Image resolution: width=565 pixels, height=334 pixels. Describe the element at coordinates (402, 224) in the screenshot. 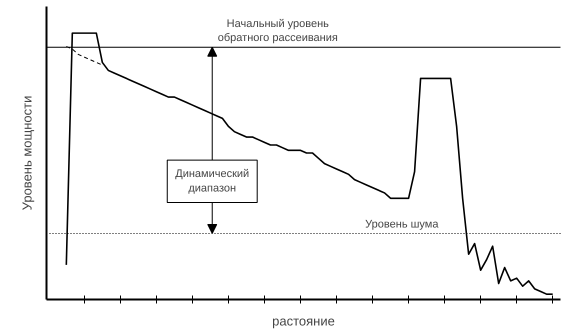

I see `ref-line-label: Уровень шума` at that location.